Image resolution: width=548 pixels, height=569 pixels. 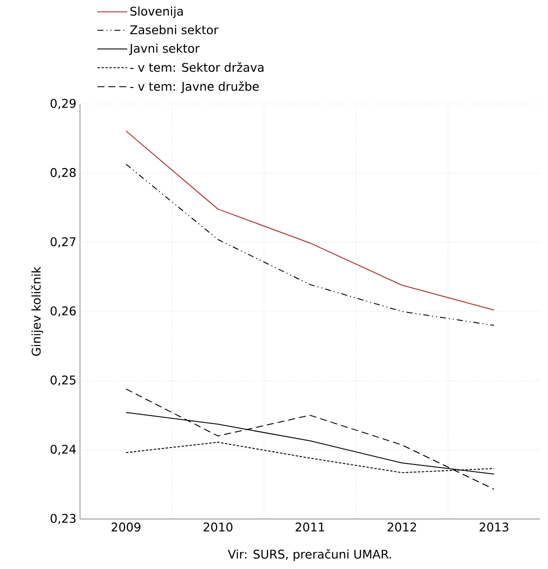 What do you see at coordinates (63, 449) in the screenshot?
I see `y-tick-label: 0,24` at bounding box center [63, 449].